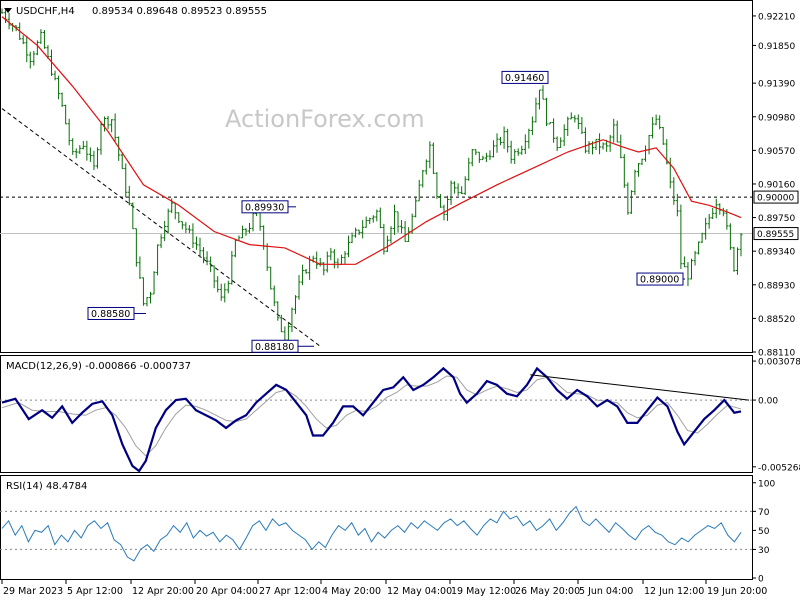  What do you see at coordinates (46, 486) in the screenshot?
I see `rsi-title: RSI(14) 48.4784` at bounding box center [46, 486].